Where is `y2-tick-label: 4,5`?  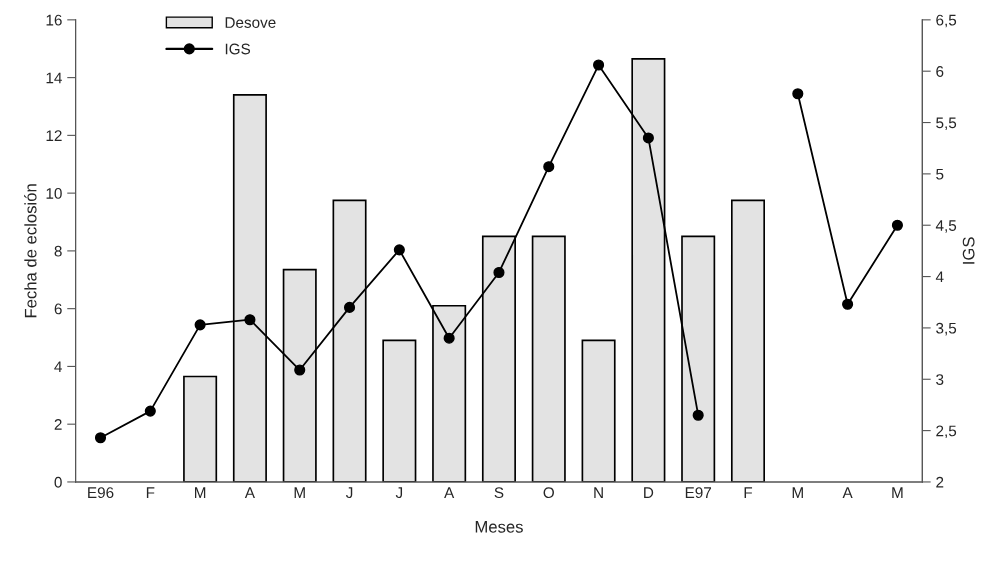 y2-tick-label: 4,5 is located at coordinates (946, 226).